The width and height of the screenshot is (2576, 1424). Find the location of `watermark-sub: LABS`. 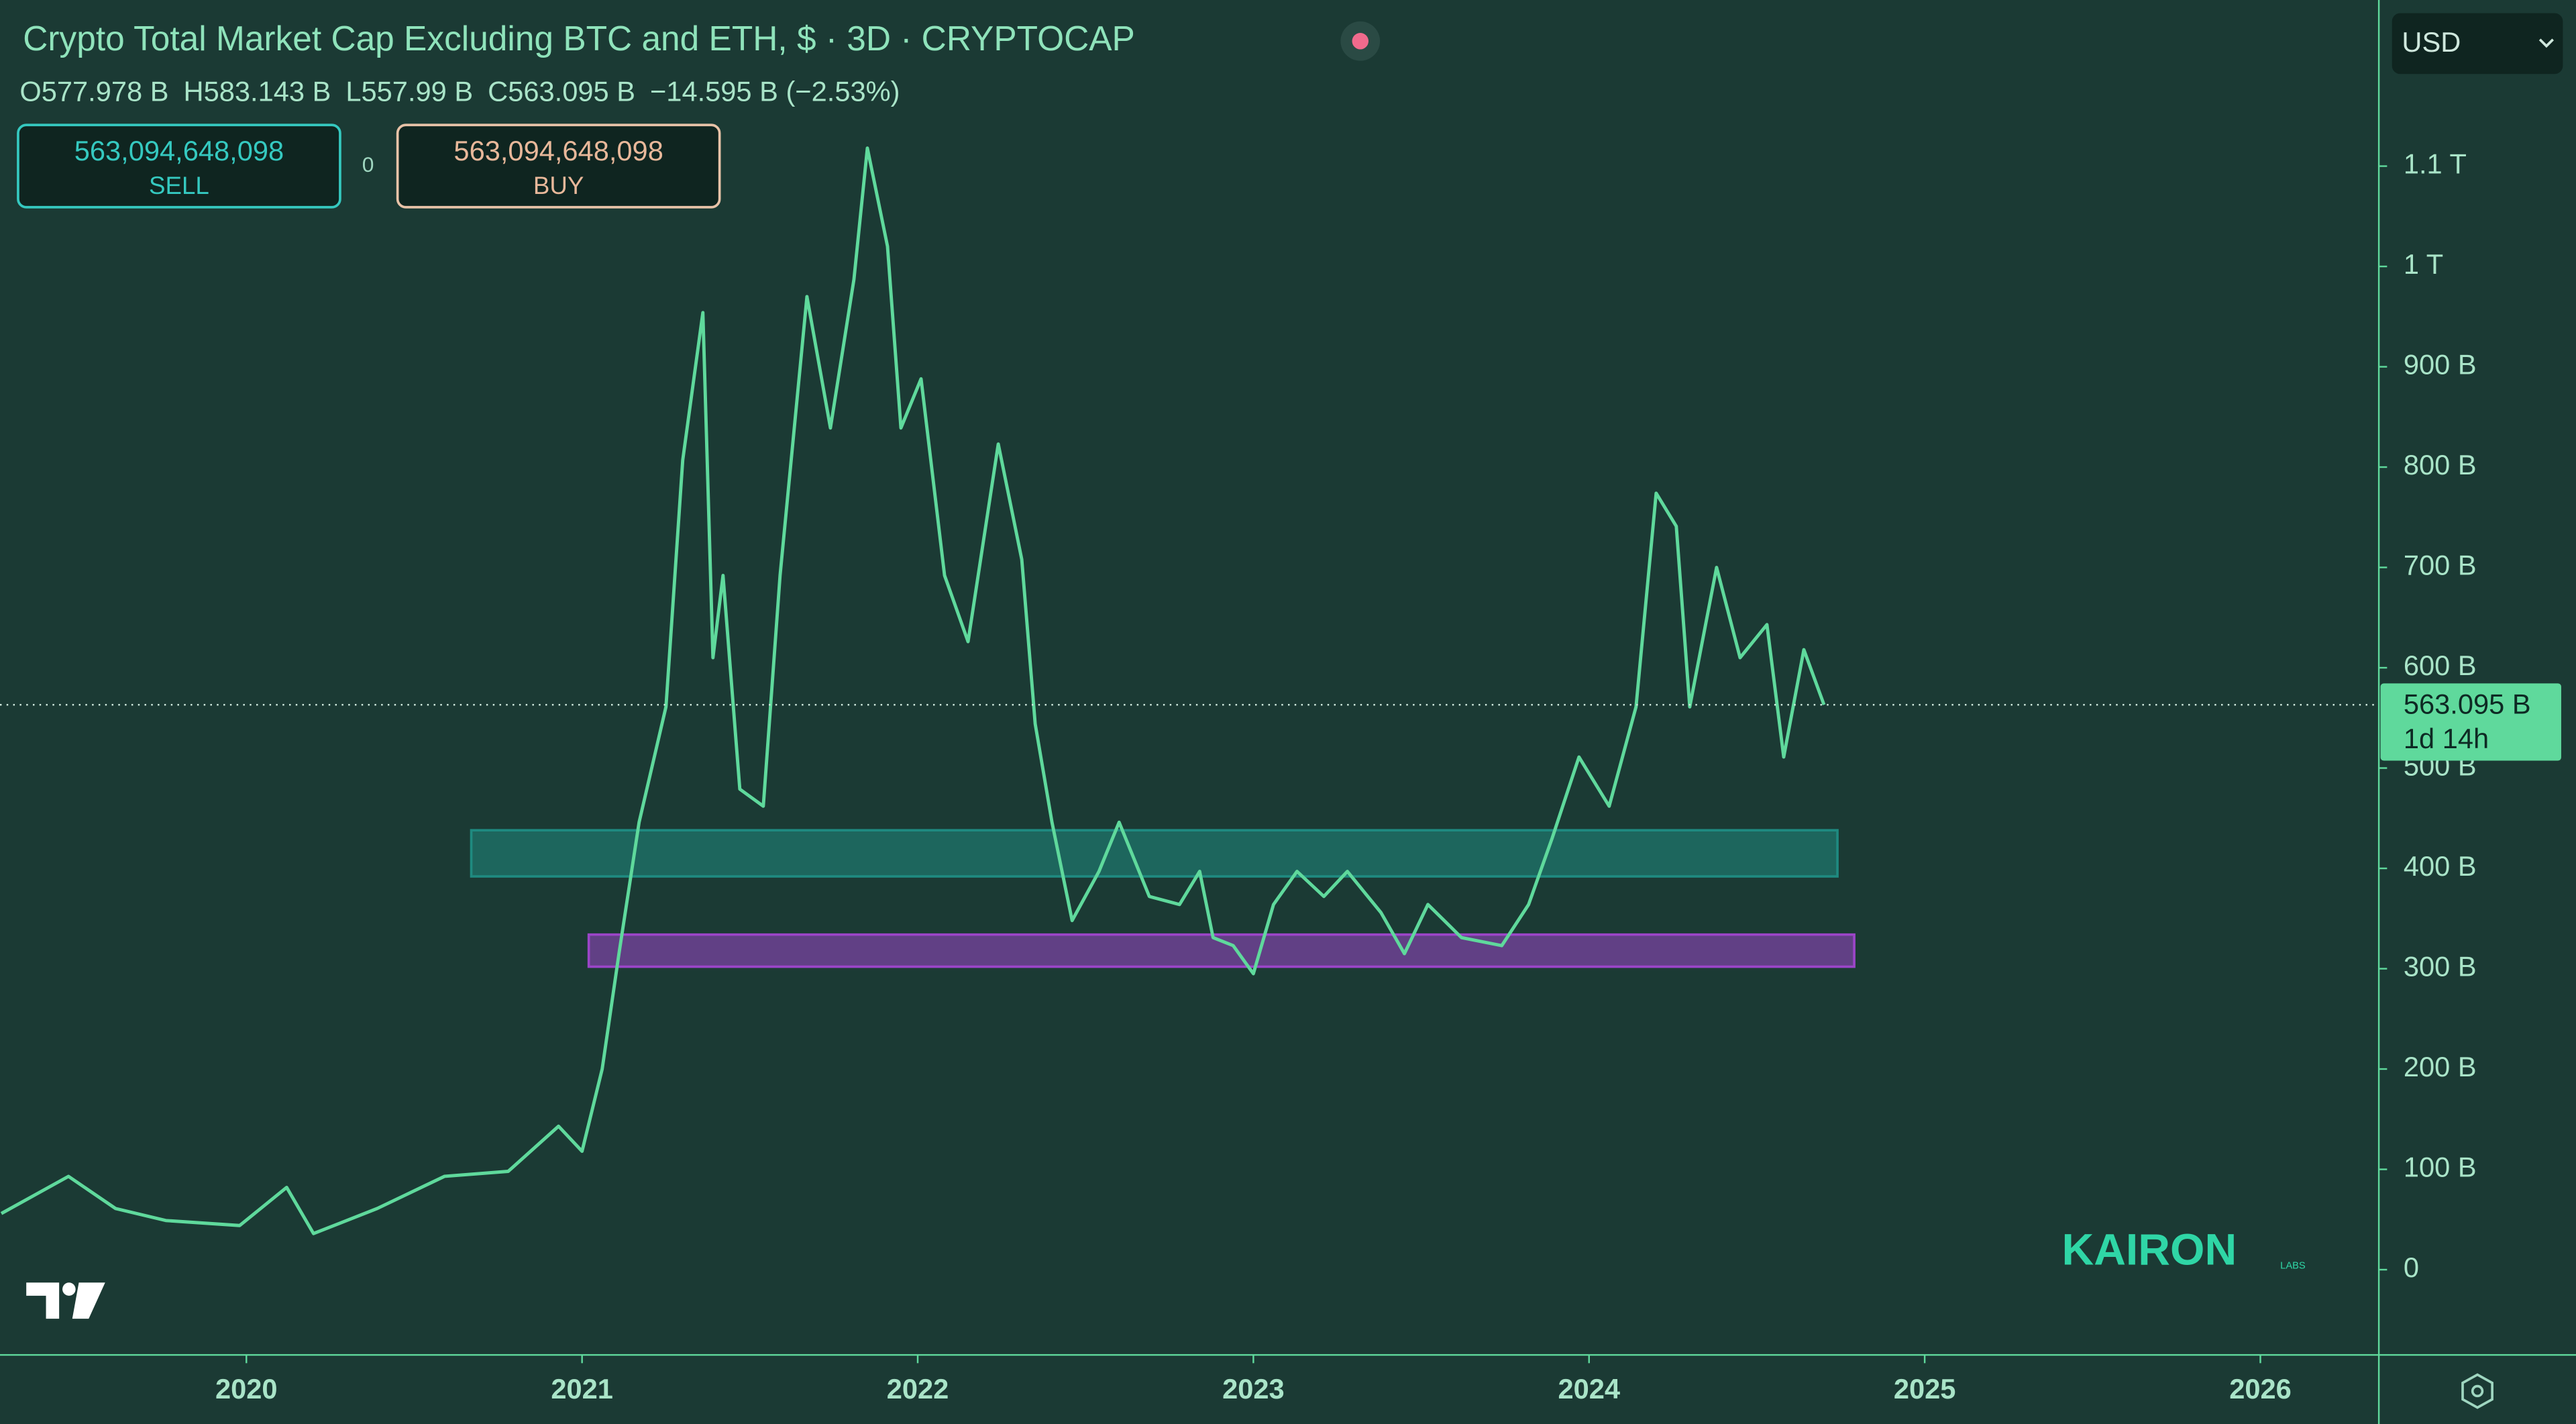

watermark-sub: LABS is located at coordinates (2293, 1266).